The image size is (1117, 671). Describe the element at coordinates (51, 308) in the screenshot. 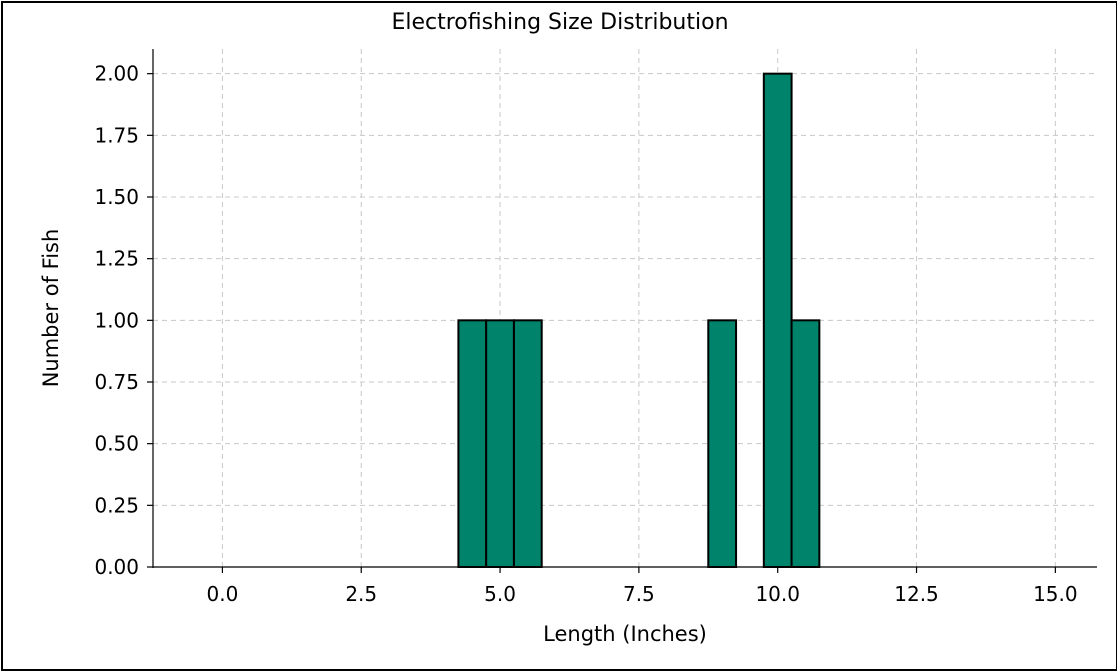

I see `y-axis-label: Number of Fish` at that location.